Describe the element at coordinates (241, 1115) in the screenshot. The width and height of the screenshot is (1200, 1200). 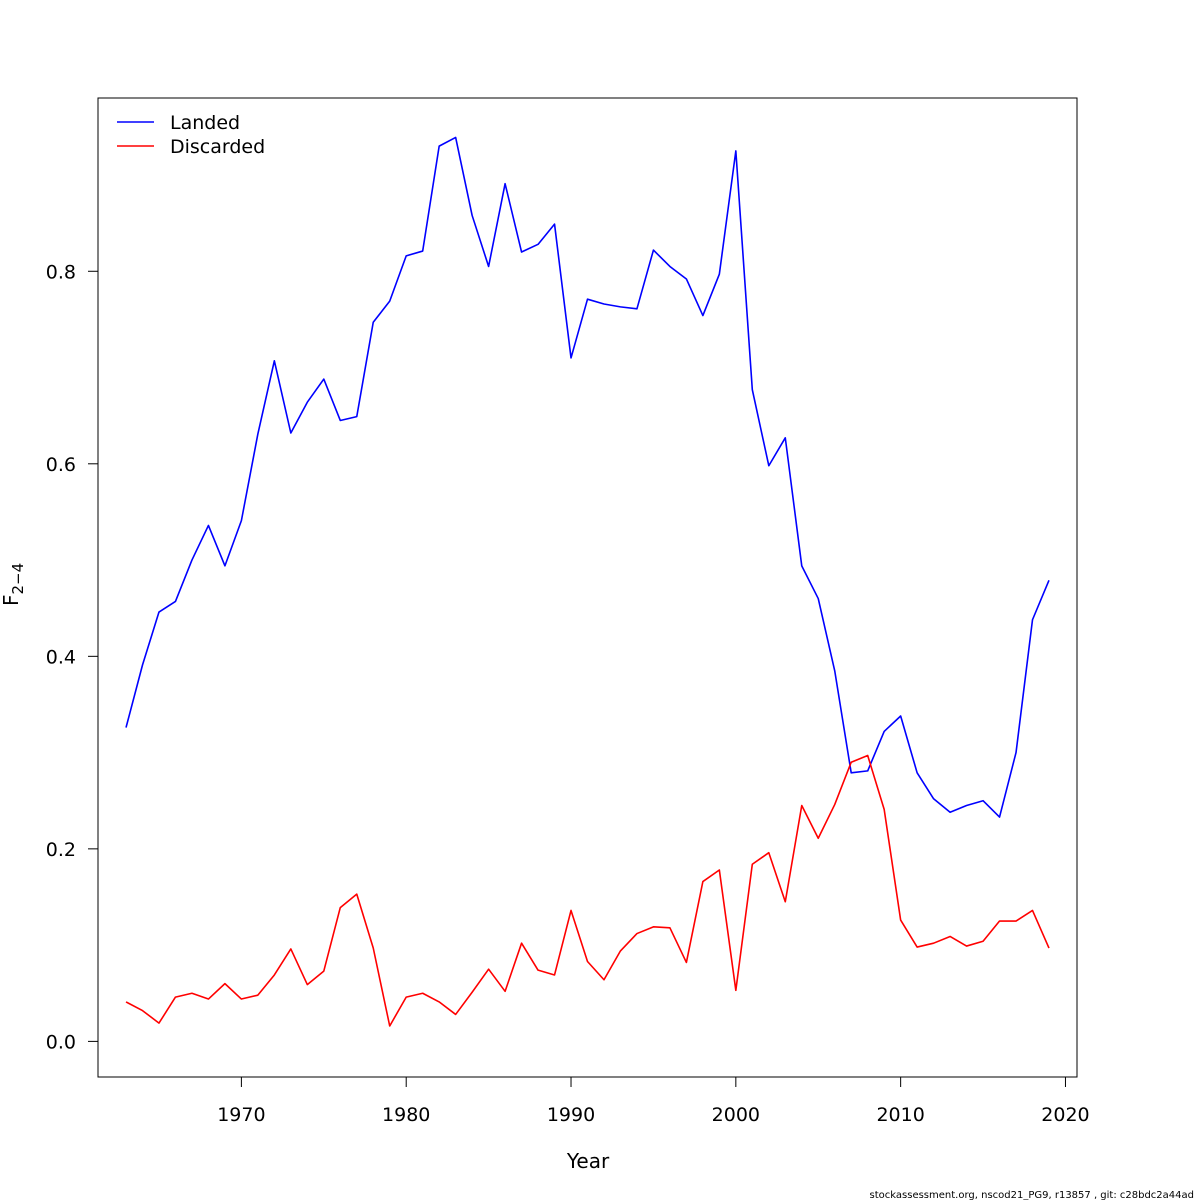
I see `x-tick-label: 1970` at that location.